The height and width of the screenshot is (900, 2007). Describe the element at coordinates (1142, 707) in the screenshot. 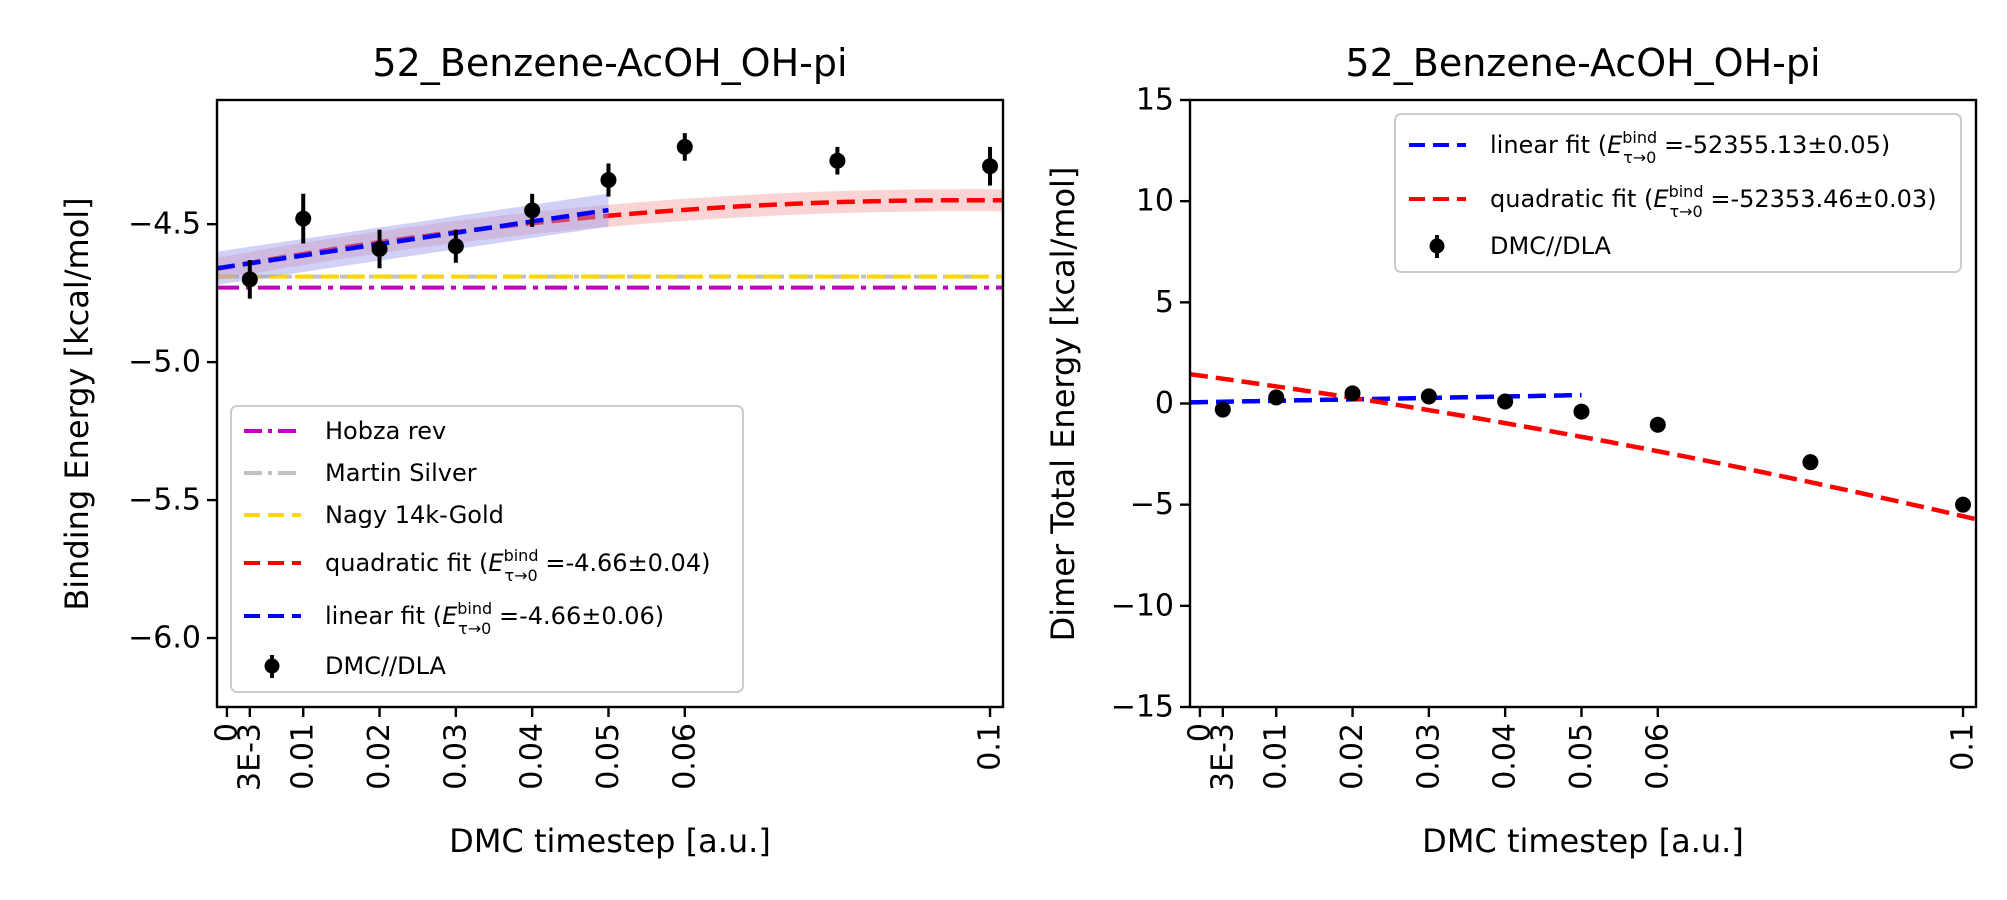

I see `y-tick-label: −15` at that location.